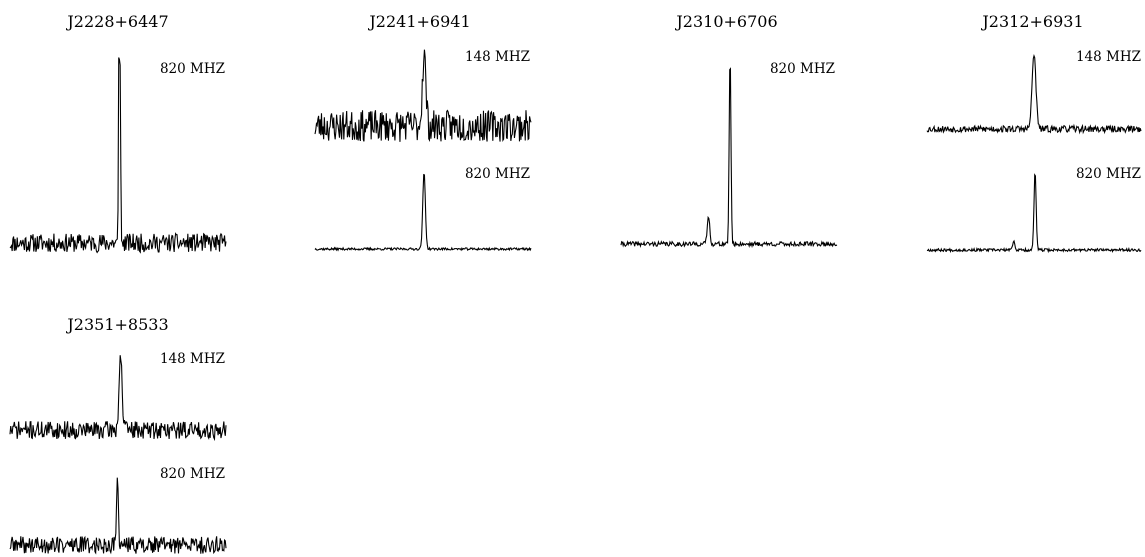 The height and width of the screenshot is (557, 1145). I want to click on panel-title: J2351+8533, so click(116, 324).